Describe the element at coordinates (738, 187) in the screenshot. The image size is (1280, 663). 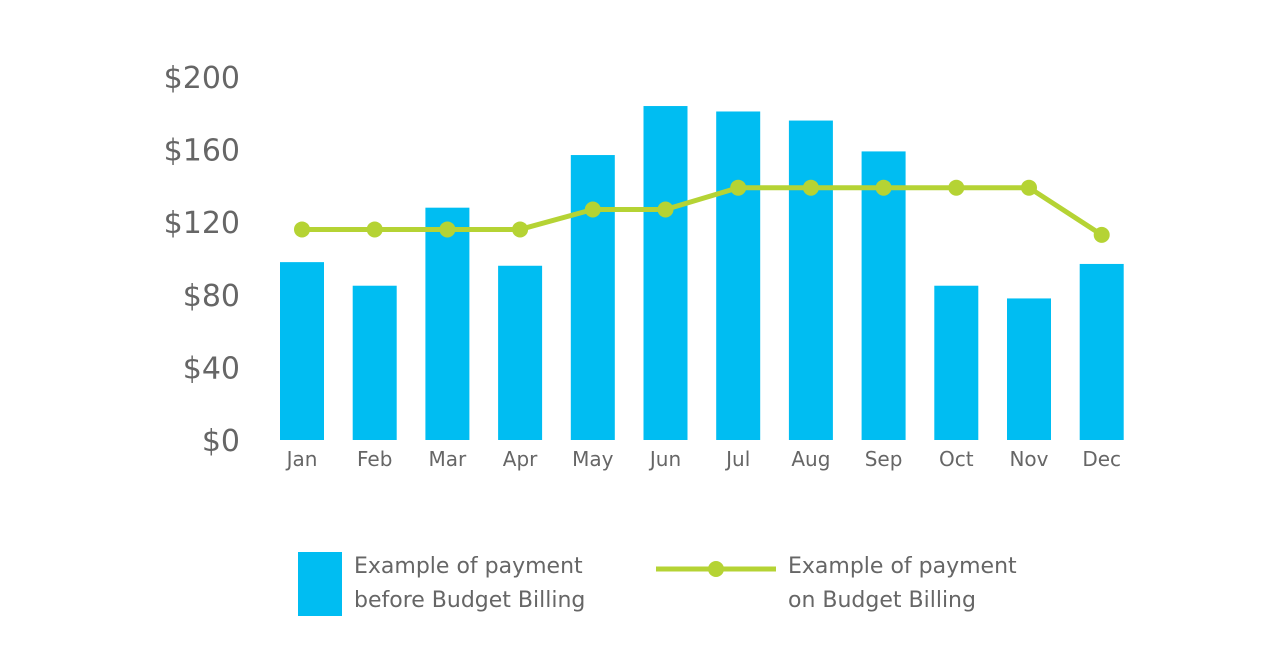
I see `line-point-jul` at that location.